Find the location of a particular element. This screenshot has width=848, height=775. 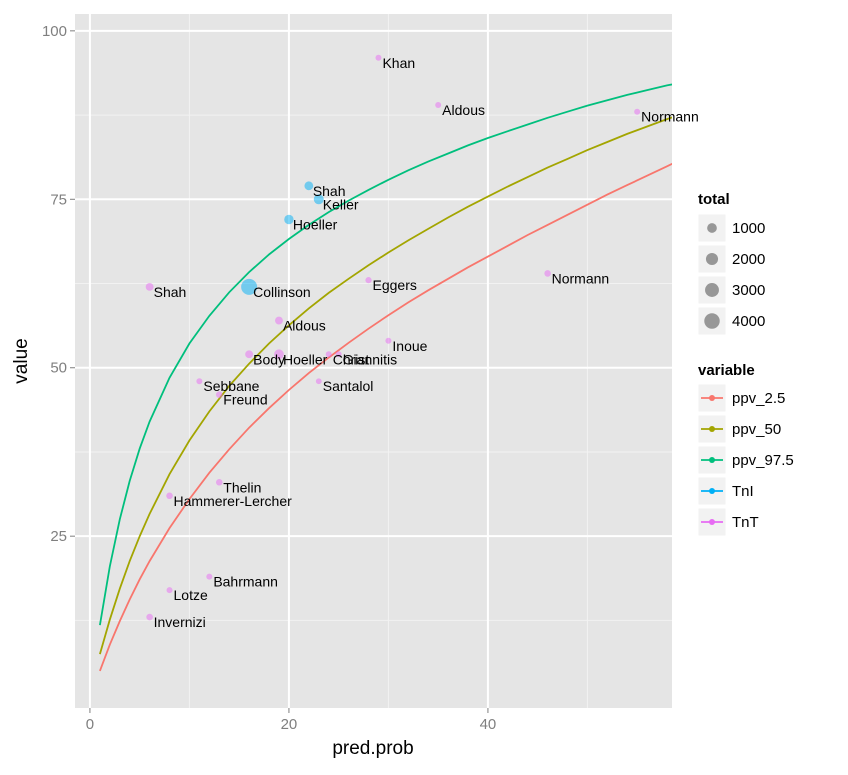

point-label: Santalol is located at coordinates (348, 386).